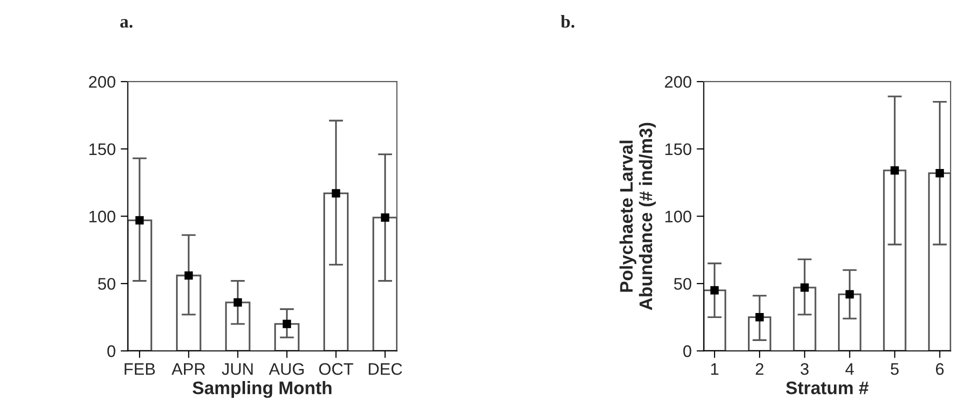 This screenshot has height=408, width=968. Describe the element at coordinates (336, 369) in the screenshot. I see `x-tick-label: OCT` at that location.